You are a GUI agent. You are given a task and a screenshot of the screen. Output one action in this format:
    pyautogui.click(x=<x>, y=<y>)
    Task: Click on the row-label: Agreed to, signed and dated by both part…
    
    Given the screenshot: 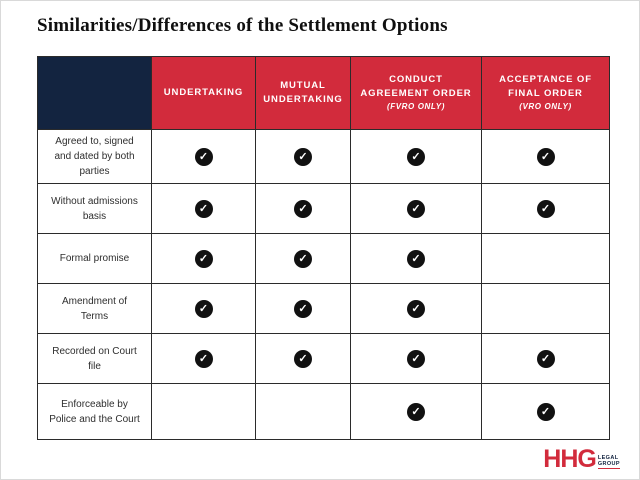 What is the action you would take?
    pyautogui.click(x=94, y=156)
    